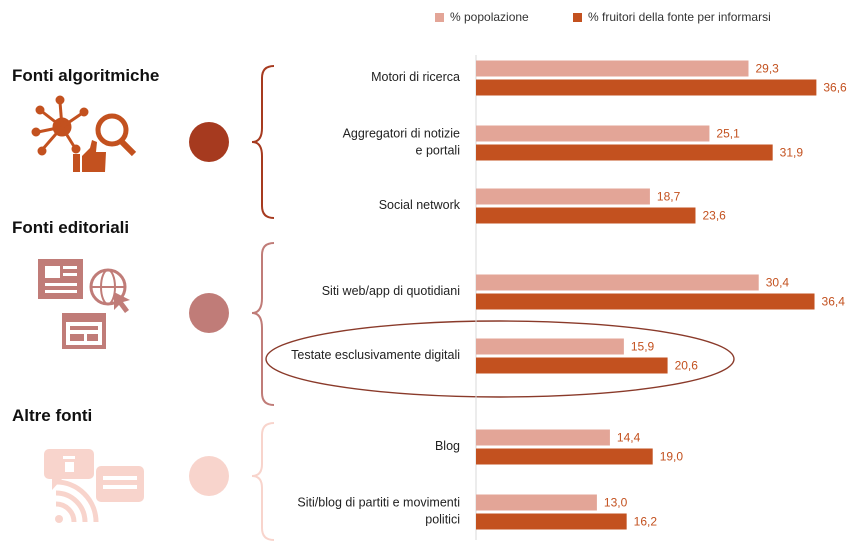 The image size is (850, 557). Describe the element at coordinates (767, 69) in the screenshot. I see `data-label-popolazione-0: 29,3` at that location.